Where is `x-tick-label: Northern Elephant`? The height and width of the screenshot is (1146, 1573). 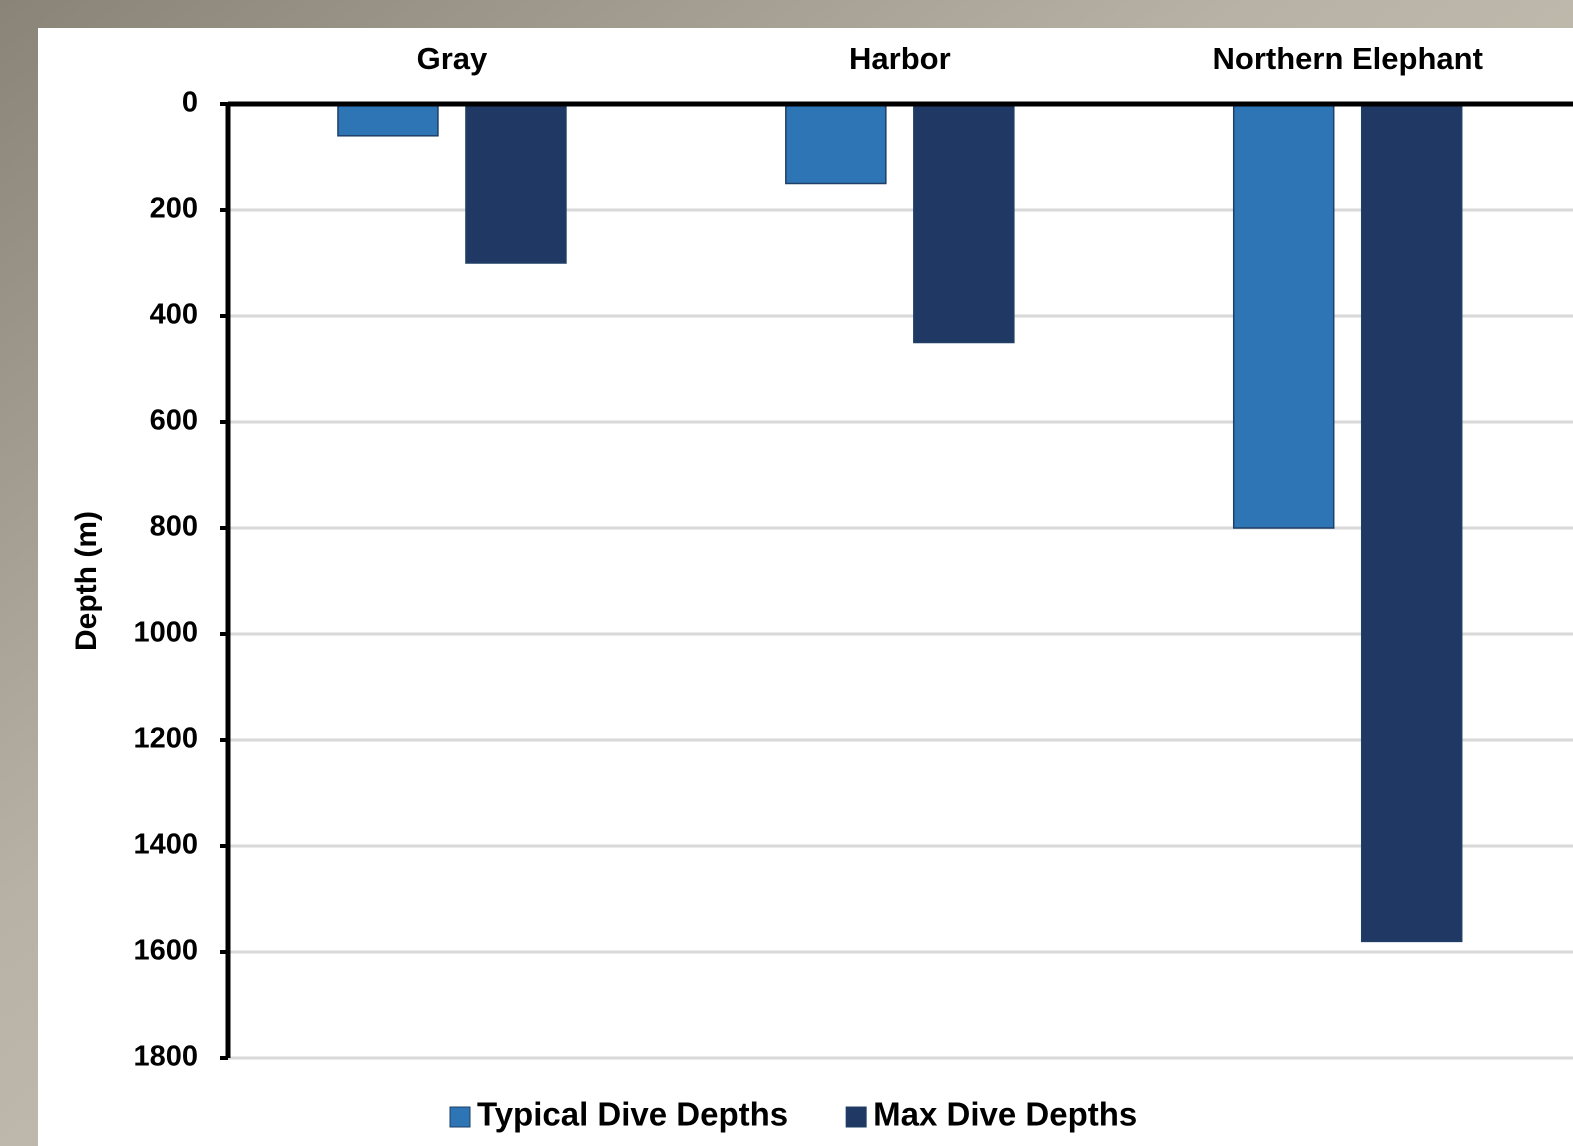
x-tick-label: Northern Elephant is located at coordinates (1348, 58).